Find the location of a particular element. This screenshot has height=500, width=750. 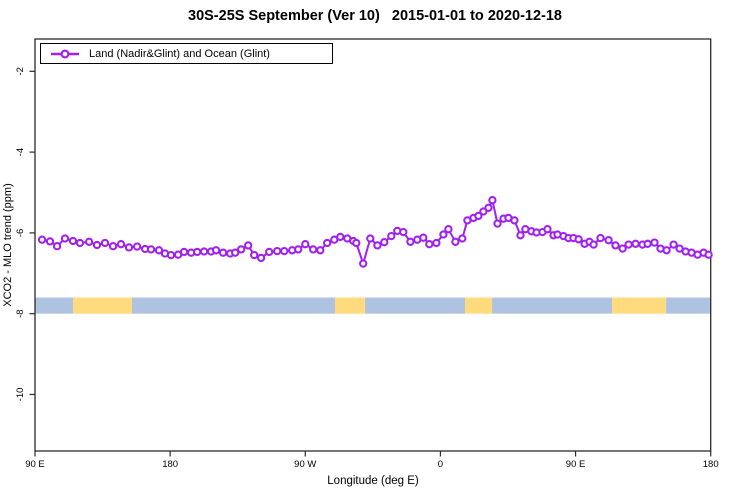

legend-line-marker-icon is located at coordinates (65, 53).